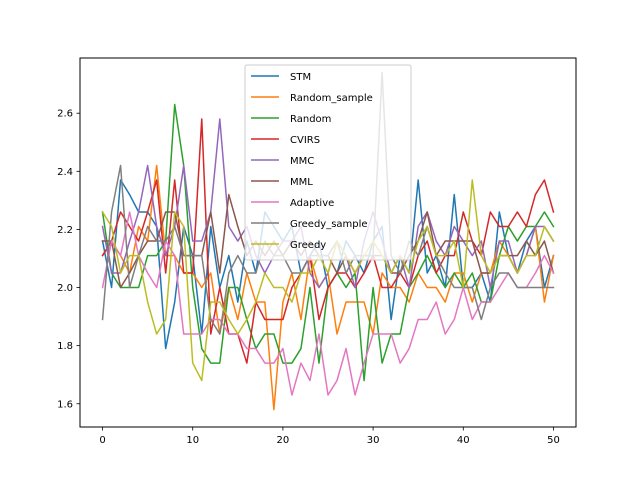 The width and height of the screenshot is (640, 480). What do you see at coordinates (102, 440) in the screenshot?
I see `x-tick-label: 0` at bounding box center [102, 440].